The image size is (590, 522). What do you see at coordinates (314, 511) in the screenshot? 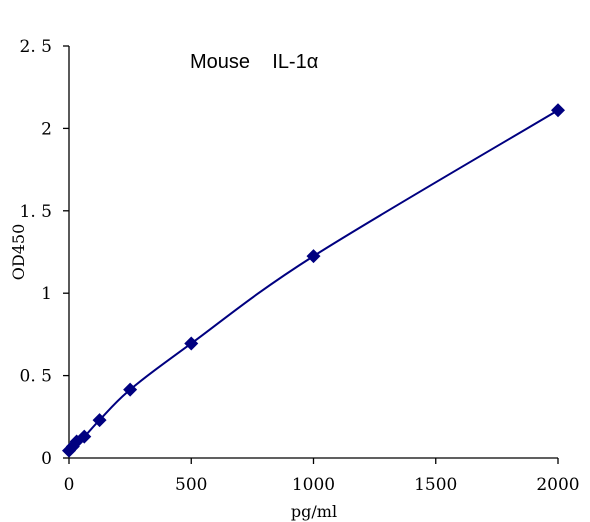
I see `x-axis-title: pg/ml` at bounding box center [314, 511].